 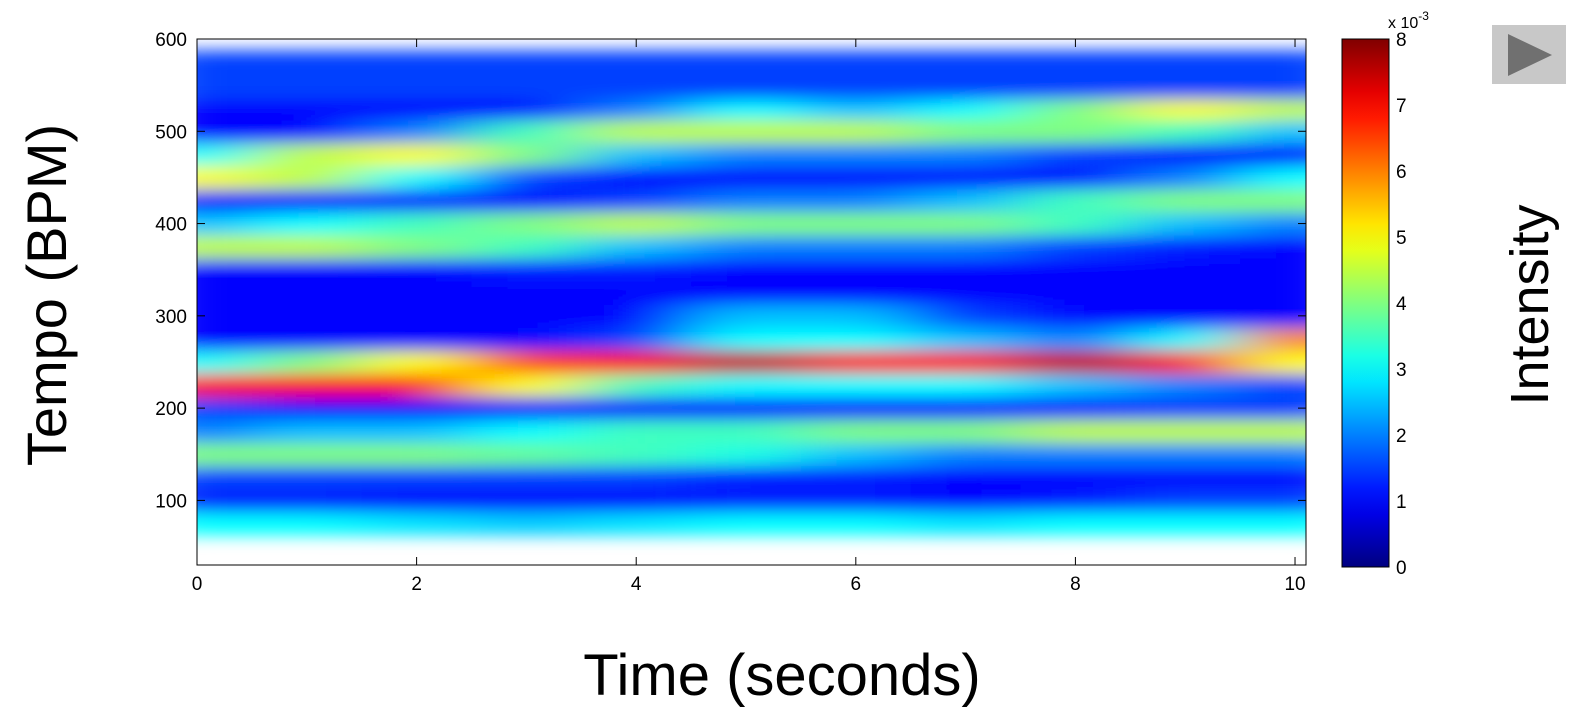 What do you see at coordinates (1401, 436) in the screenshot?
I see `colorbar-tick-label: 2` at bounding box center [1401, 436].